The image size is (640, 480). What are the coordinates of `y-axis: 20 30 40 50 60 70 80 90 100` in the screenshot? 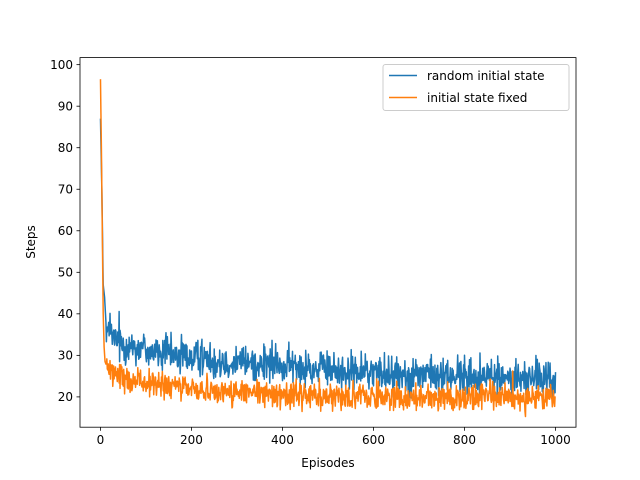 It's located at (65, 231).